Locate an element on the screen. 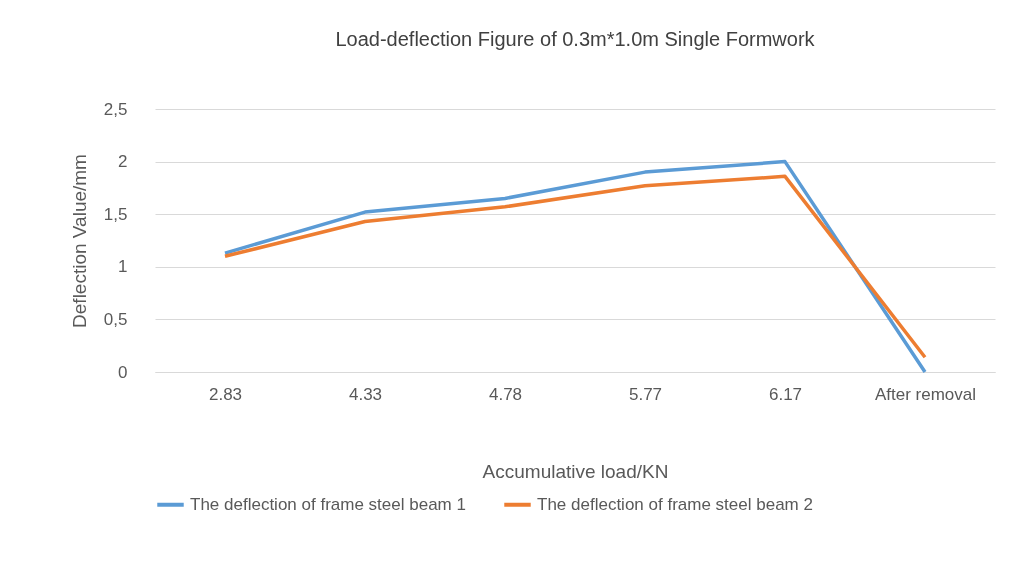 Image resolution: width=1034 pixels, height=571 pixels. x-tick-label: 2.83 is located at coordinates (225, 394).